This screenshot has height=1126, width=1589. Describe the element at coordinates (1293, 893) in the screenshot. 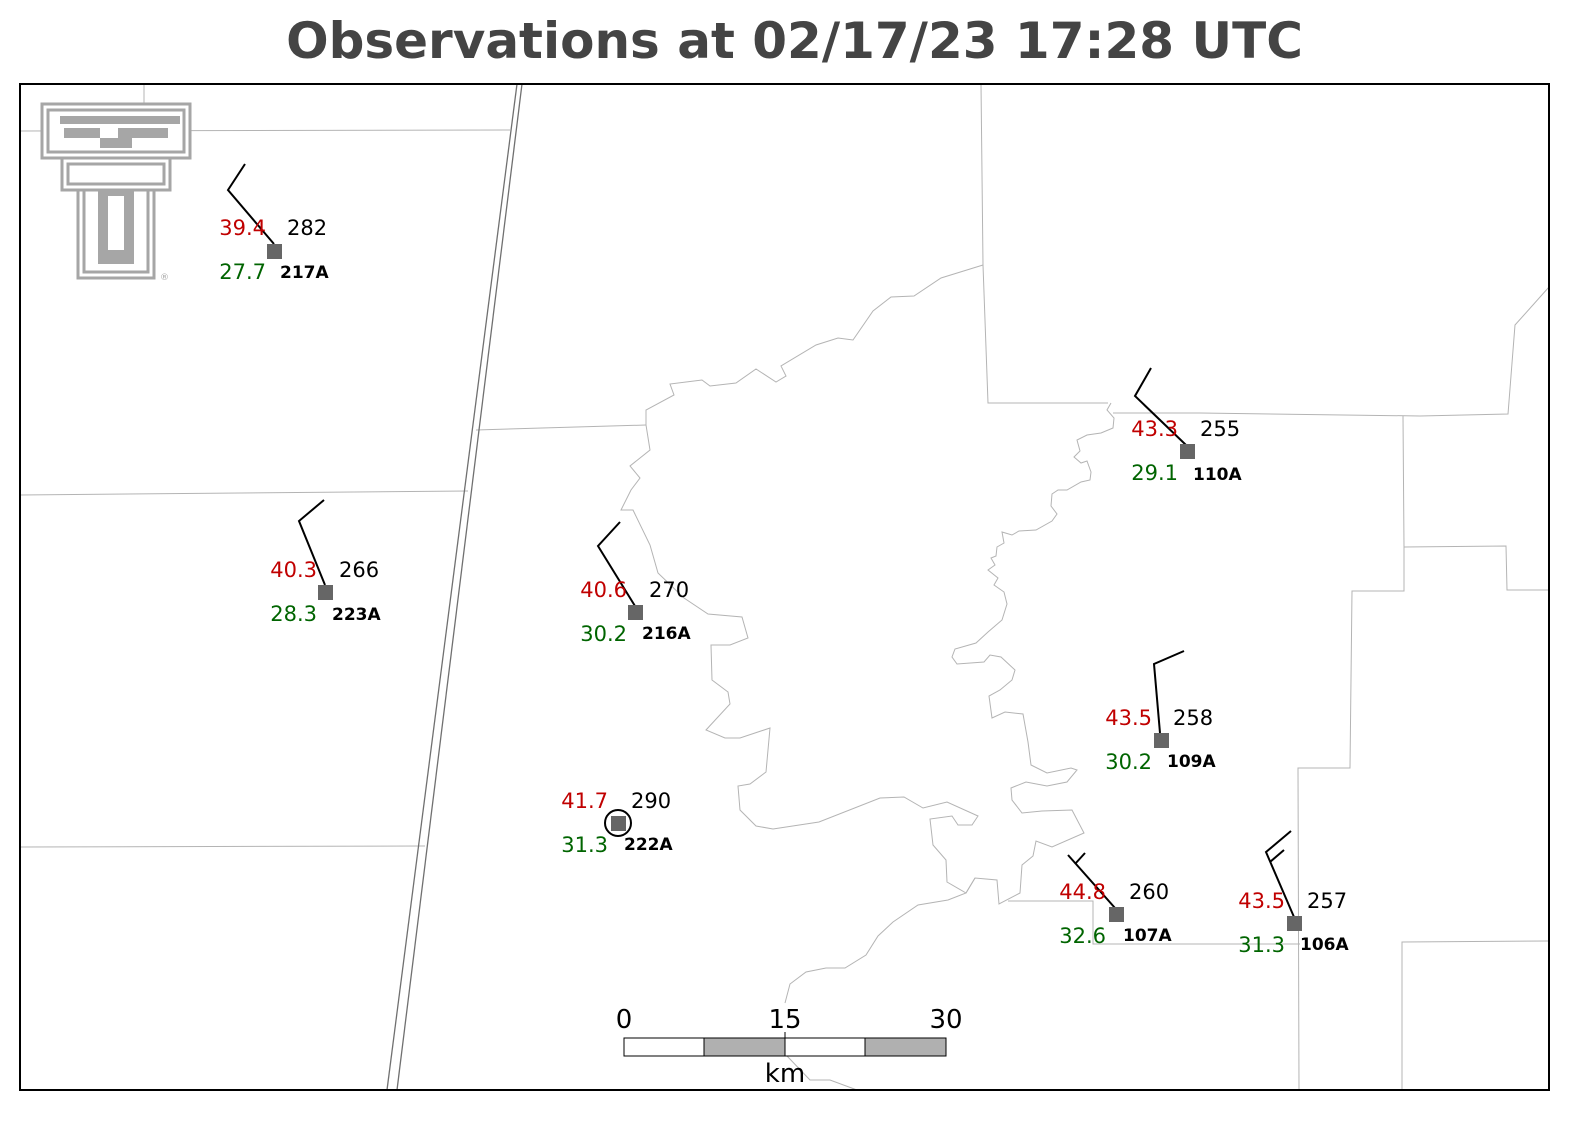

I see `station-106A: 43.5 257 31.3 106A` at that location.